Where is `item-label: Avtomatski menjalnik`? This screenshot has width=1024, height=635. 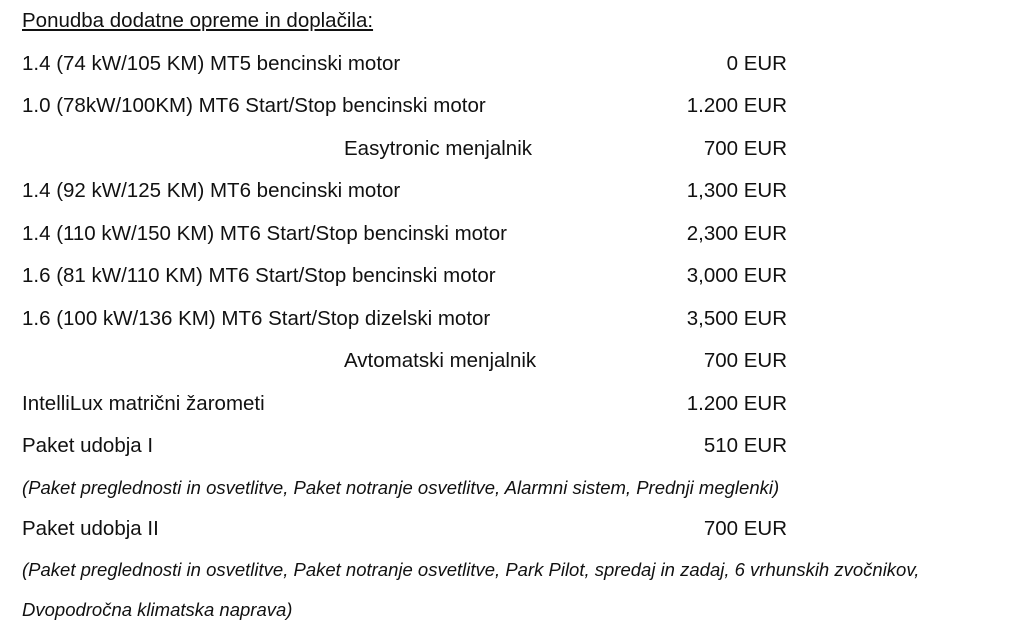 item-label: Avtomatski menjalnik is located at coordinates (440, 360).